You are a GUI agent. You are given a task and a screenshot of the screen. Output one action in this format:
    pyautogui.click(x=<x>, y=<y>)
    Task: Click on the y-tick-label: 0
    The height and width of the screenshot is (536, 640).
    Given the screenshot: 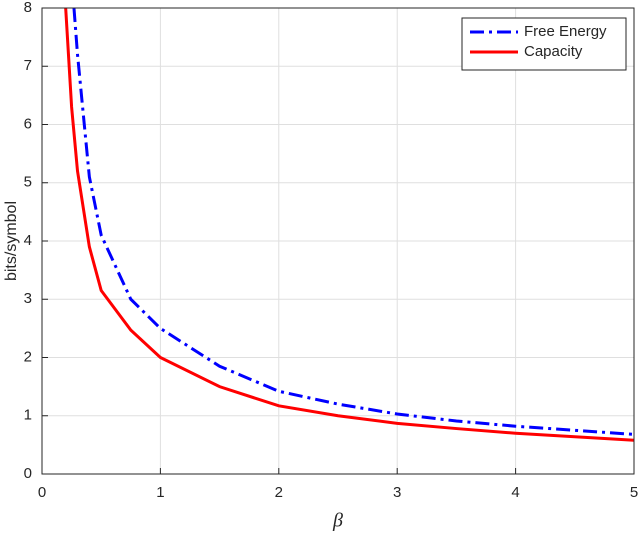 What is the action you would take?
    pyautogui.click(x=28, y=473)
    